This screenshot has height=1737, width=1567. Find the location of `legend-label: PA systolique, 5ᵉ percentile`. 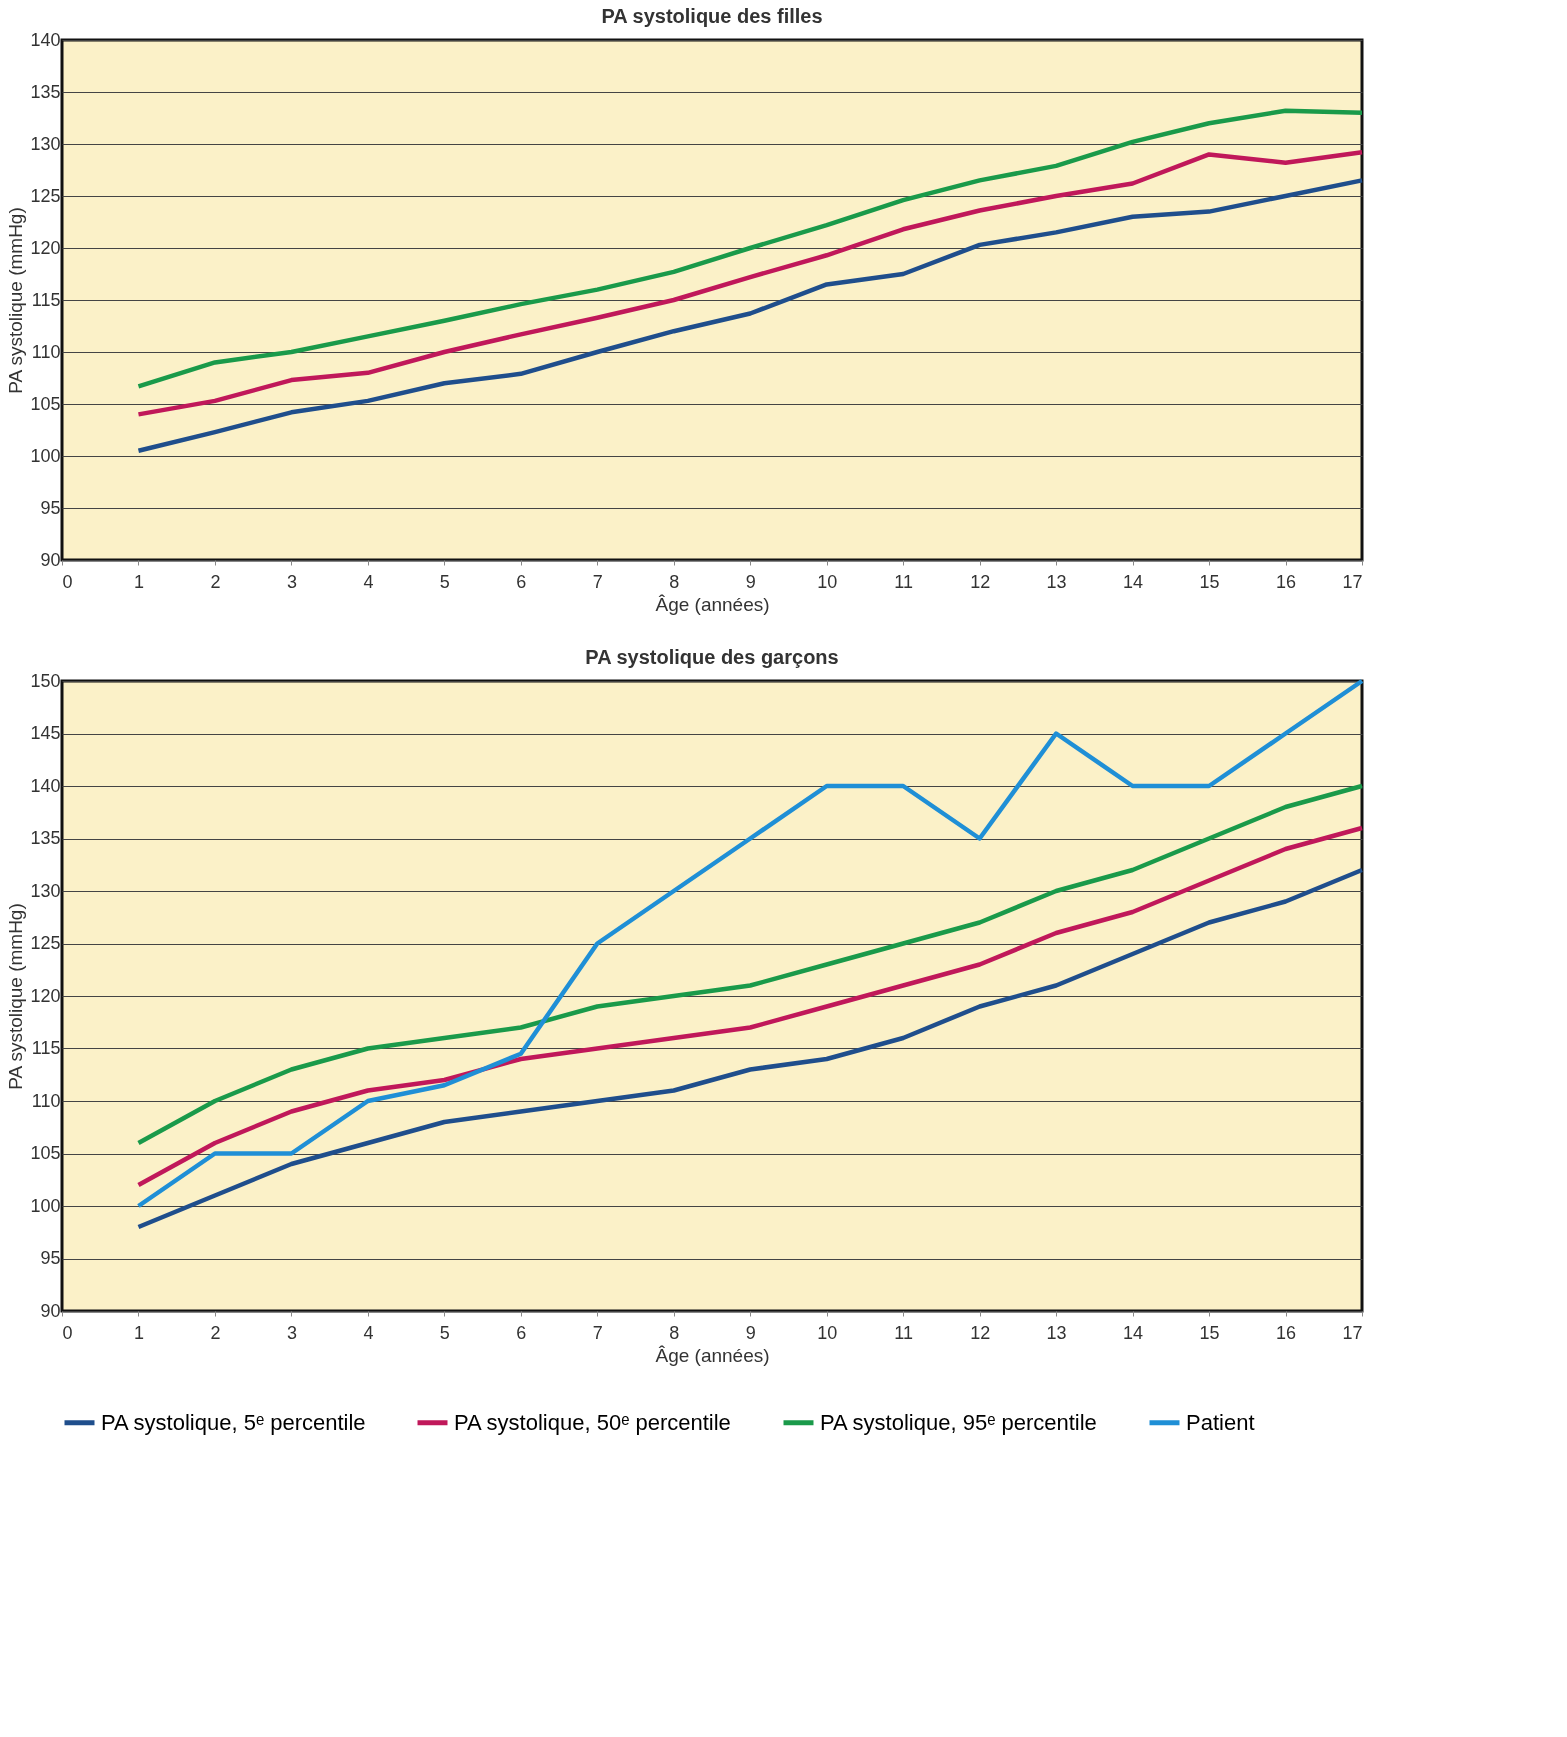

legend-label: PA systolique, 5ᵉ percentile is located at coordinates (233, 1422).